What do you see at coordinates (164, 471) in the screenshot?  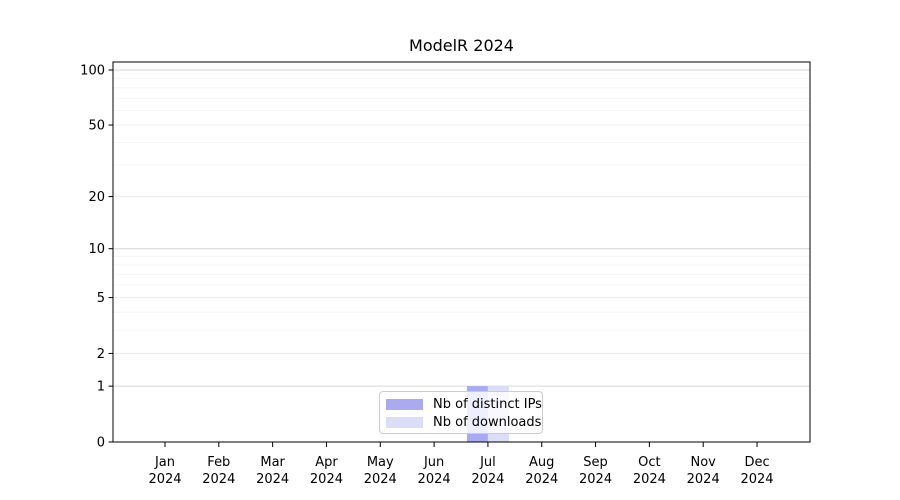 I see `x-tick-label-jan: Jan 2024` at bounding box center [164, 471].